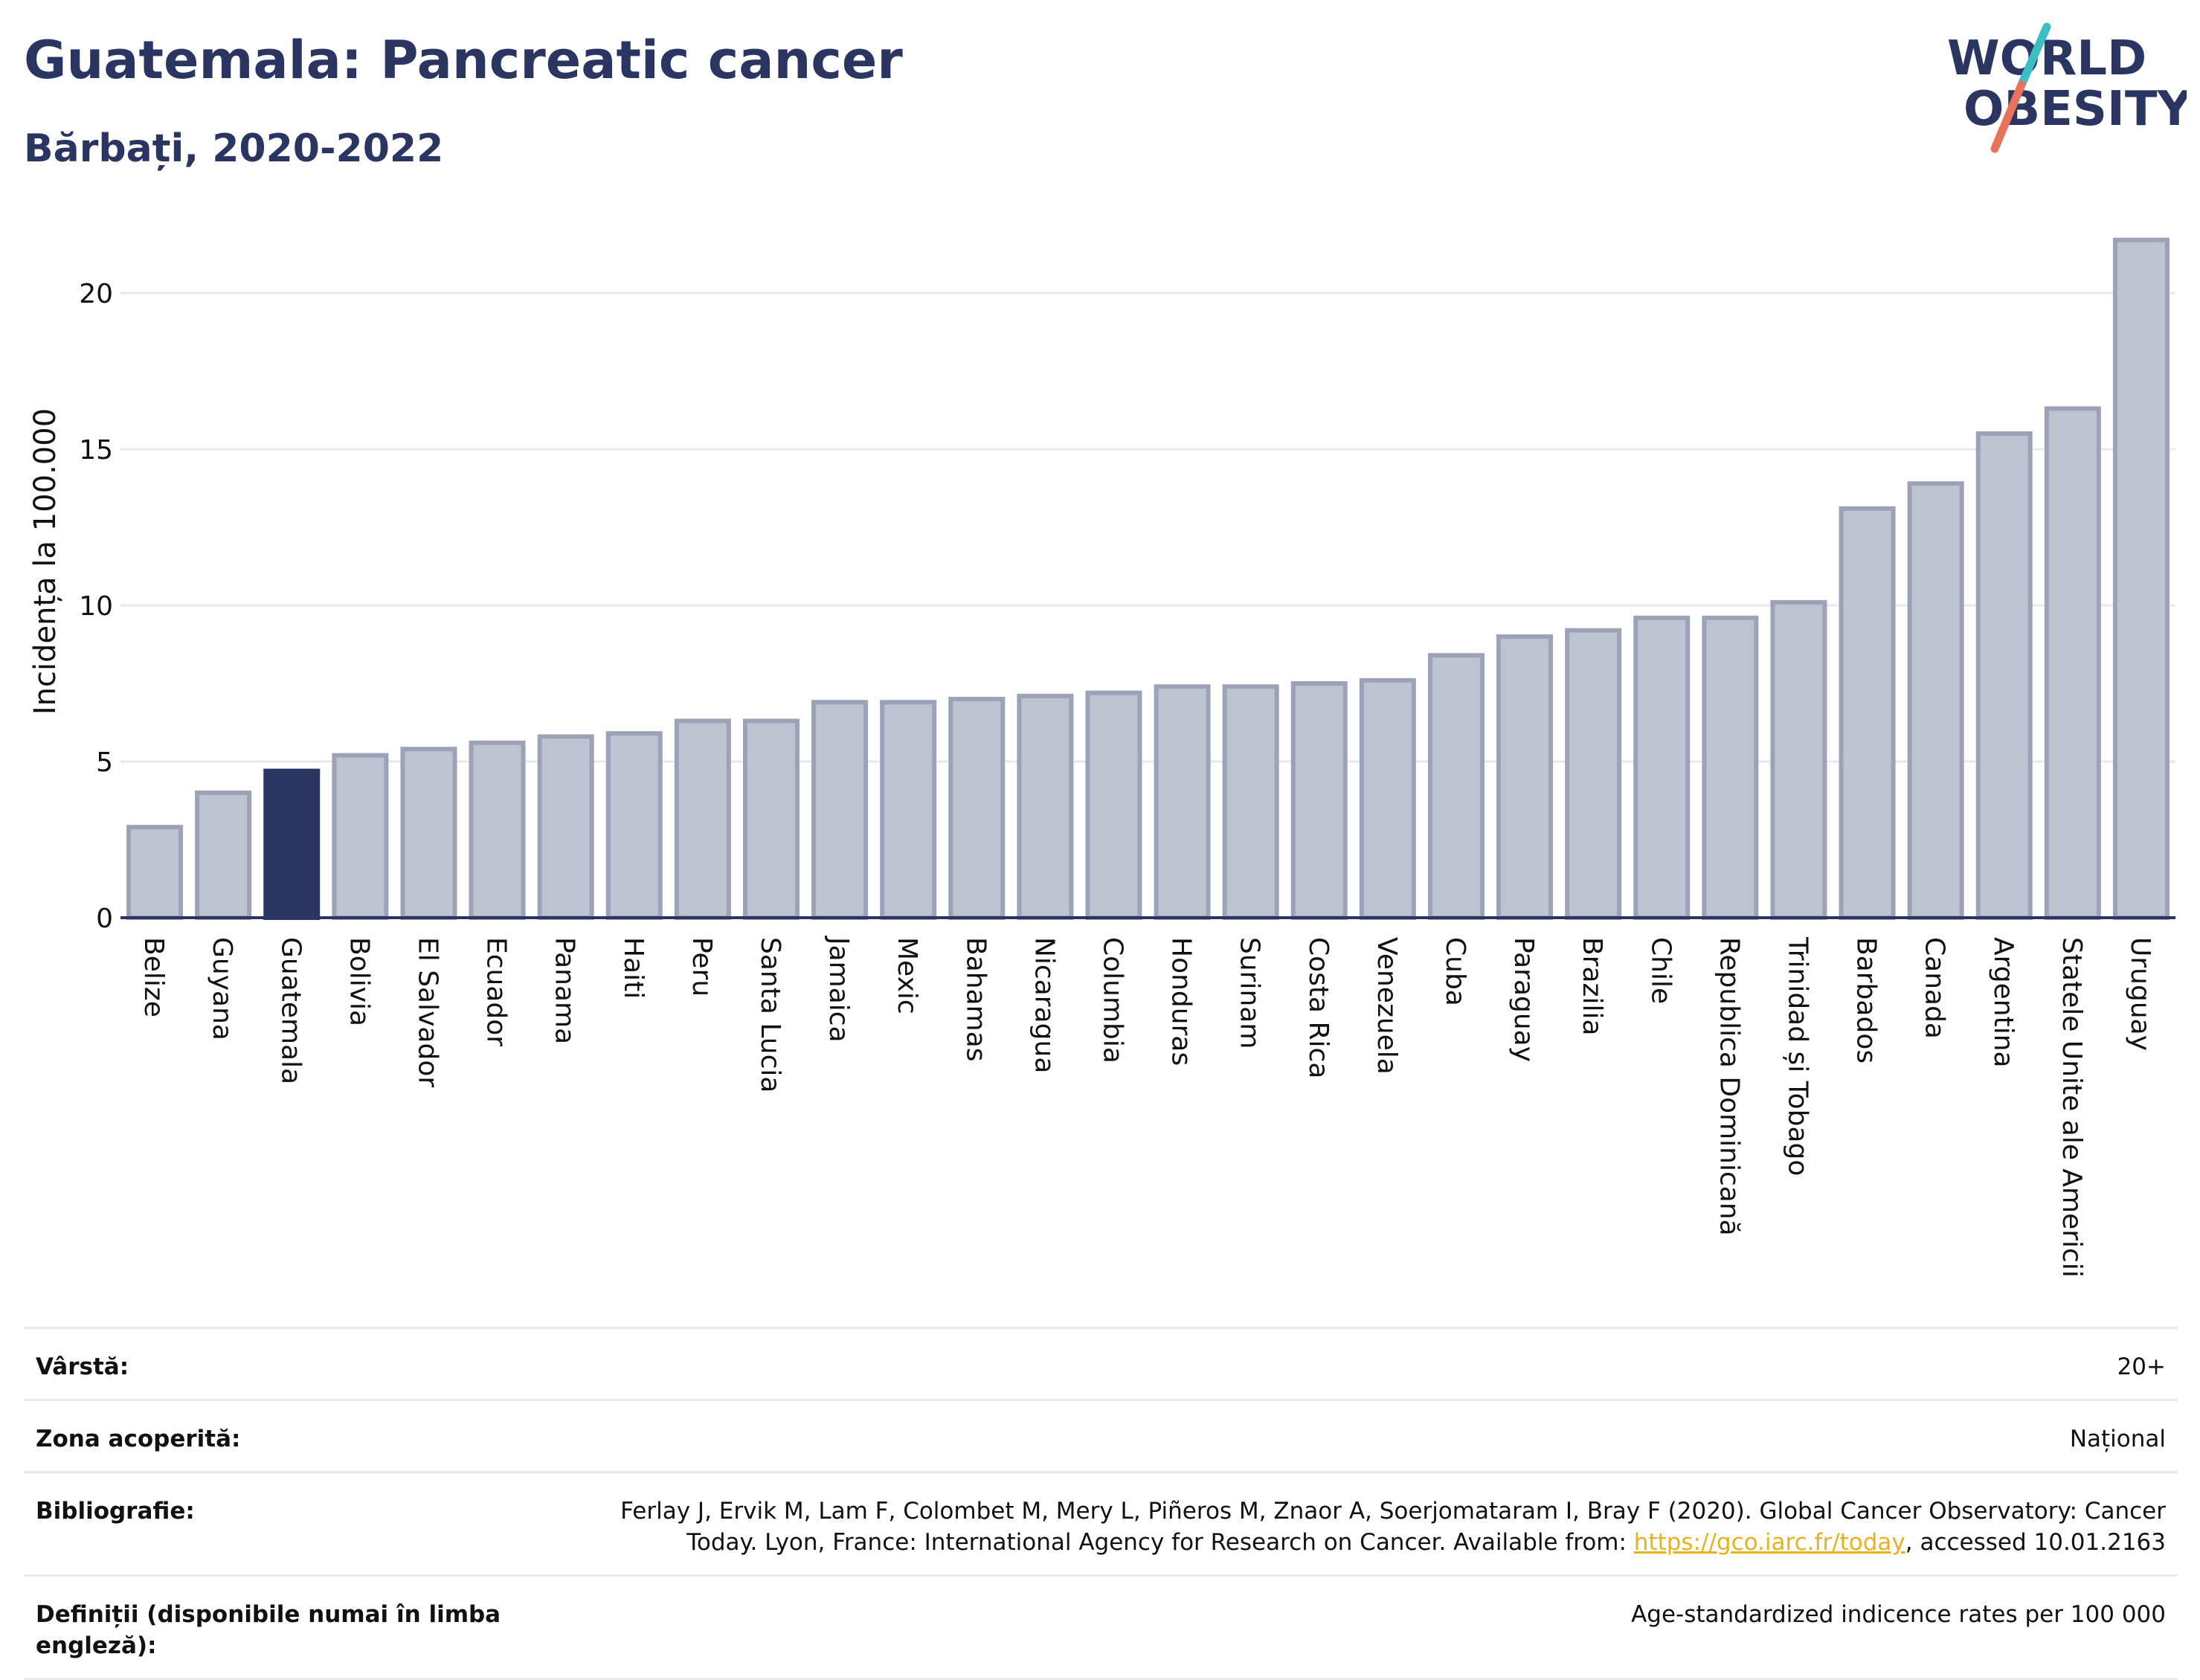 The height and width of the screenshot is (1680, 2200). What do you see at coordinates (2140, 994) in the screenshot?
I see `x-tick-label: Uruguay` at bounding box center [2140, 994].